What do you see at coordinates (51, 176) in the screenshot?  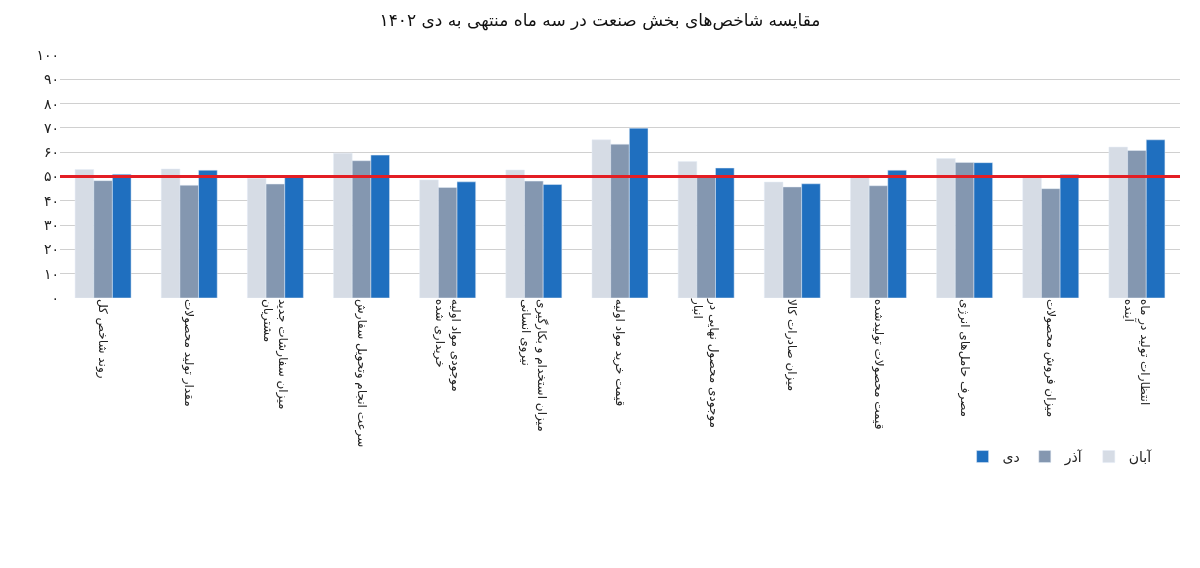 I see `y-tick-label: ۵۰` at bounding box center [51, 176].